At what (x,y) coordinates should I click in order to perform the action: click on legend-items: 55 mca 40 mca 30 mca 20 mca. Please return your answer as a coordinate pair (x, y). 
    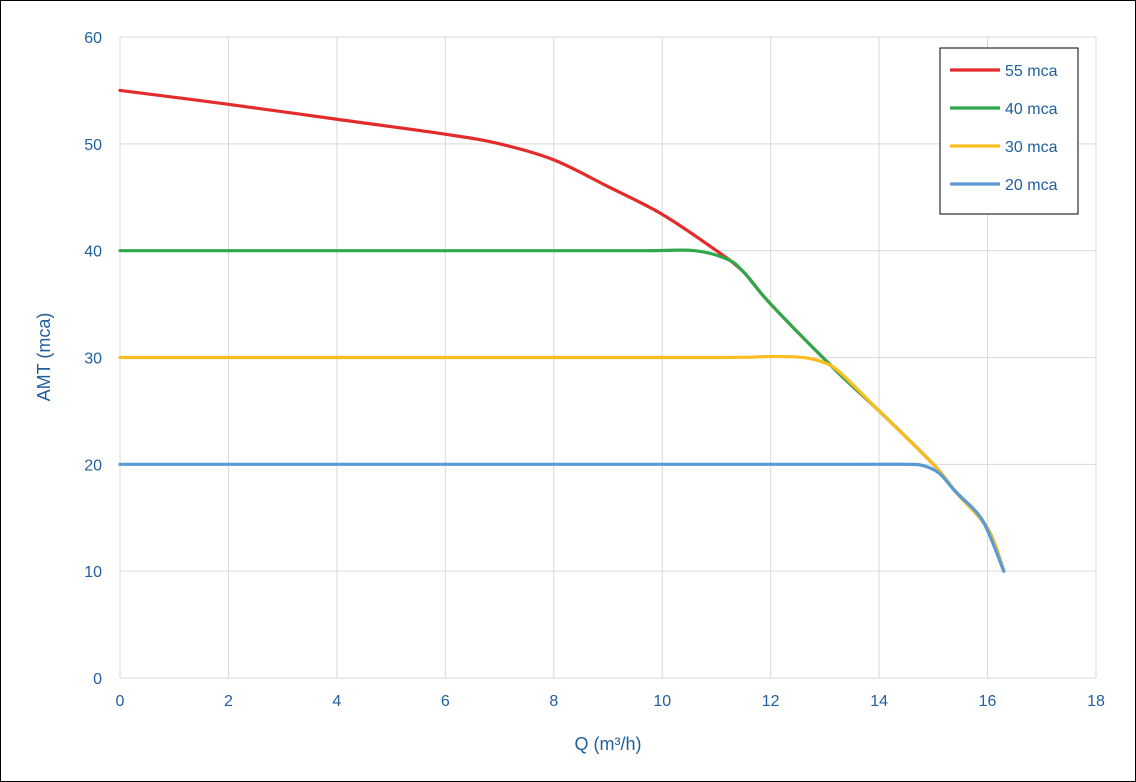
    Looking at the image, I should click on (1004, 128).